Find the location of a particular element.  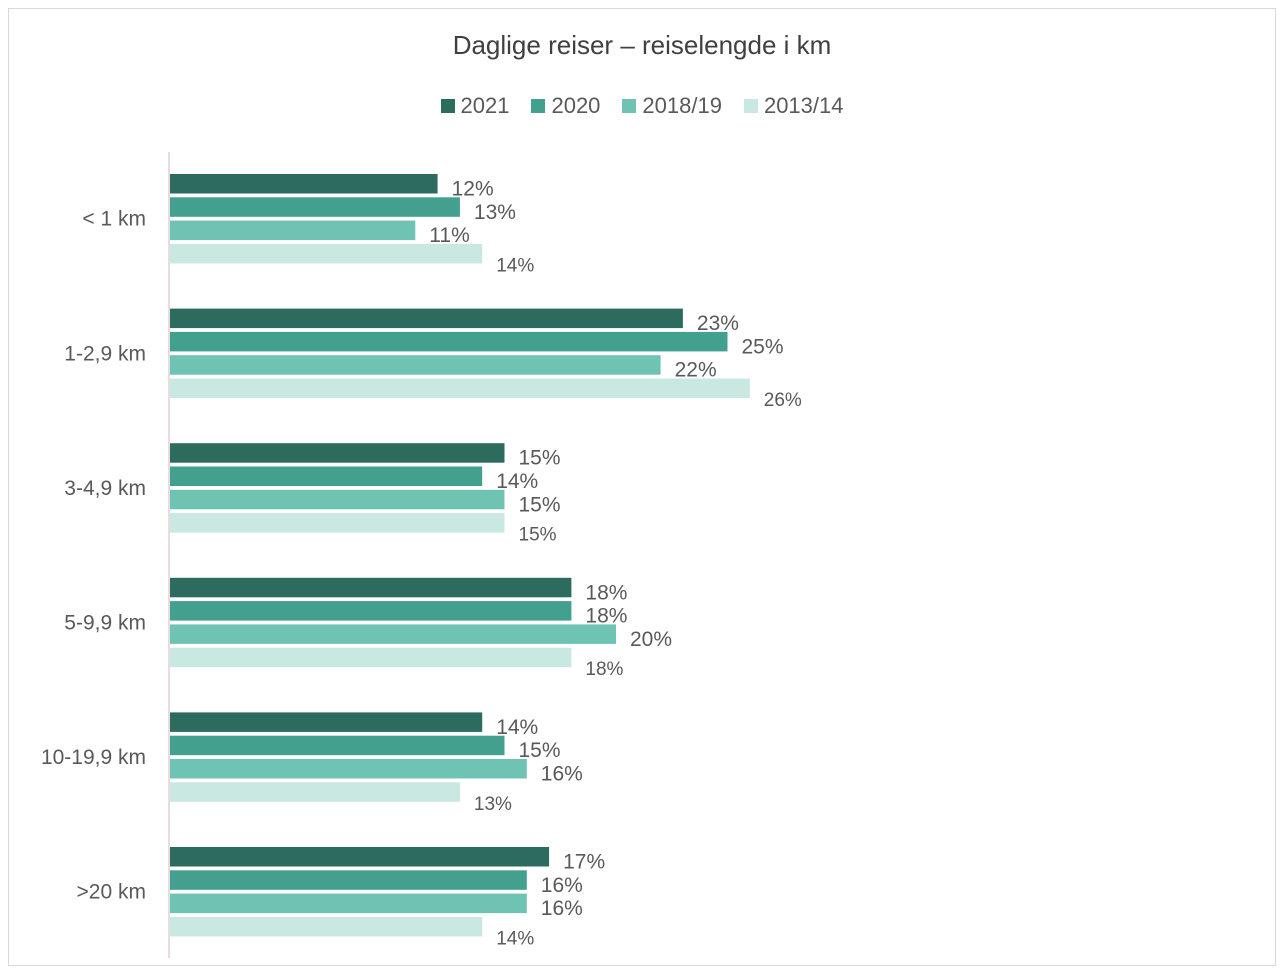

category-label: 3-4,9 km is located at coordinates (105, 488).